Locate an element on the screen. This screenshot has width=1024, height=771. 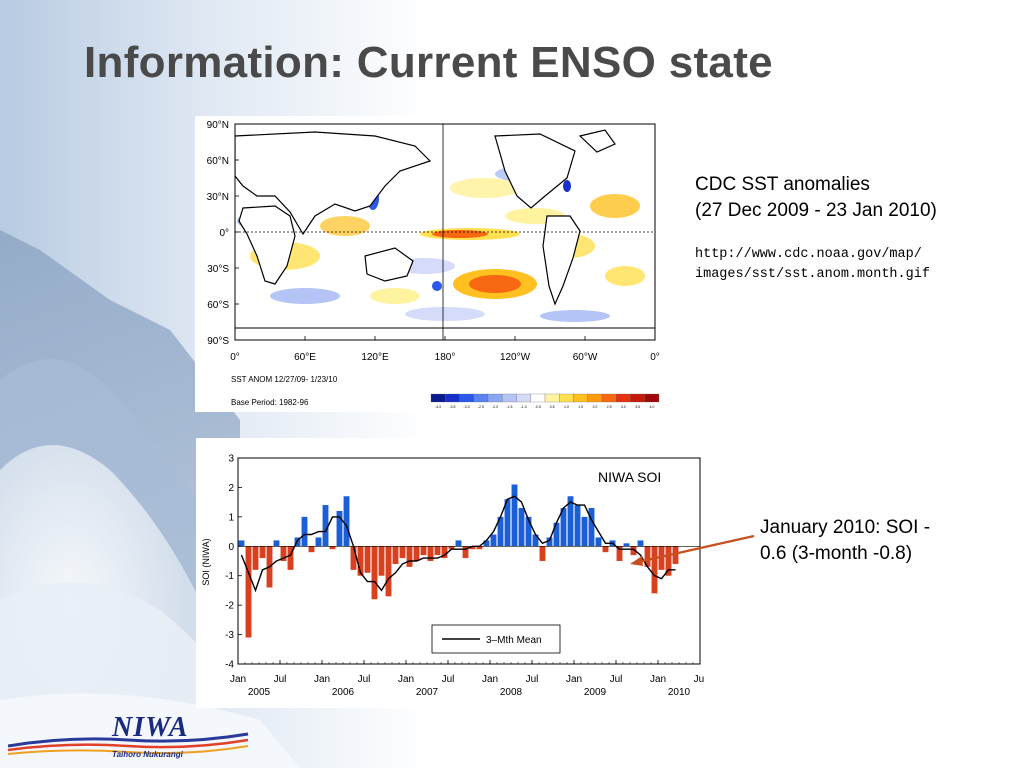
legend-label: 3–Mth Mean is located at coordinates (514, 640).